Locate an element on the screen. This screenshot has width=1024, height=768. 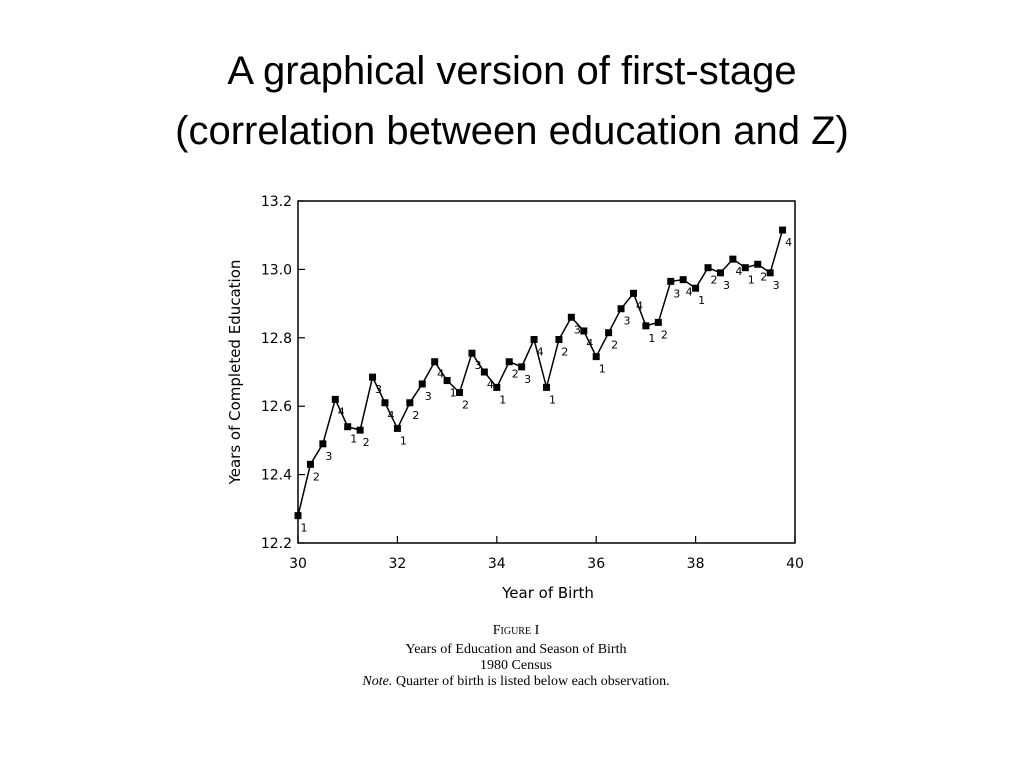
y-tick-label: 12.6 is located at coordinates (276, 407).